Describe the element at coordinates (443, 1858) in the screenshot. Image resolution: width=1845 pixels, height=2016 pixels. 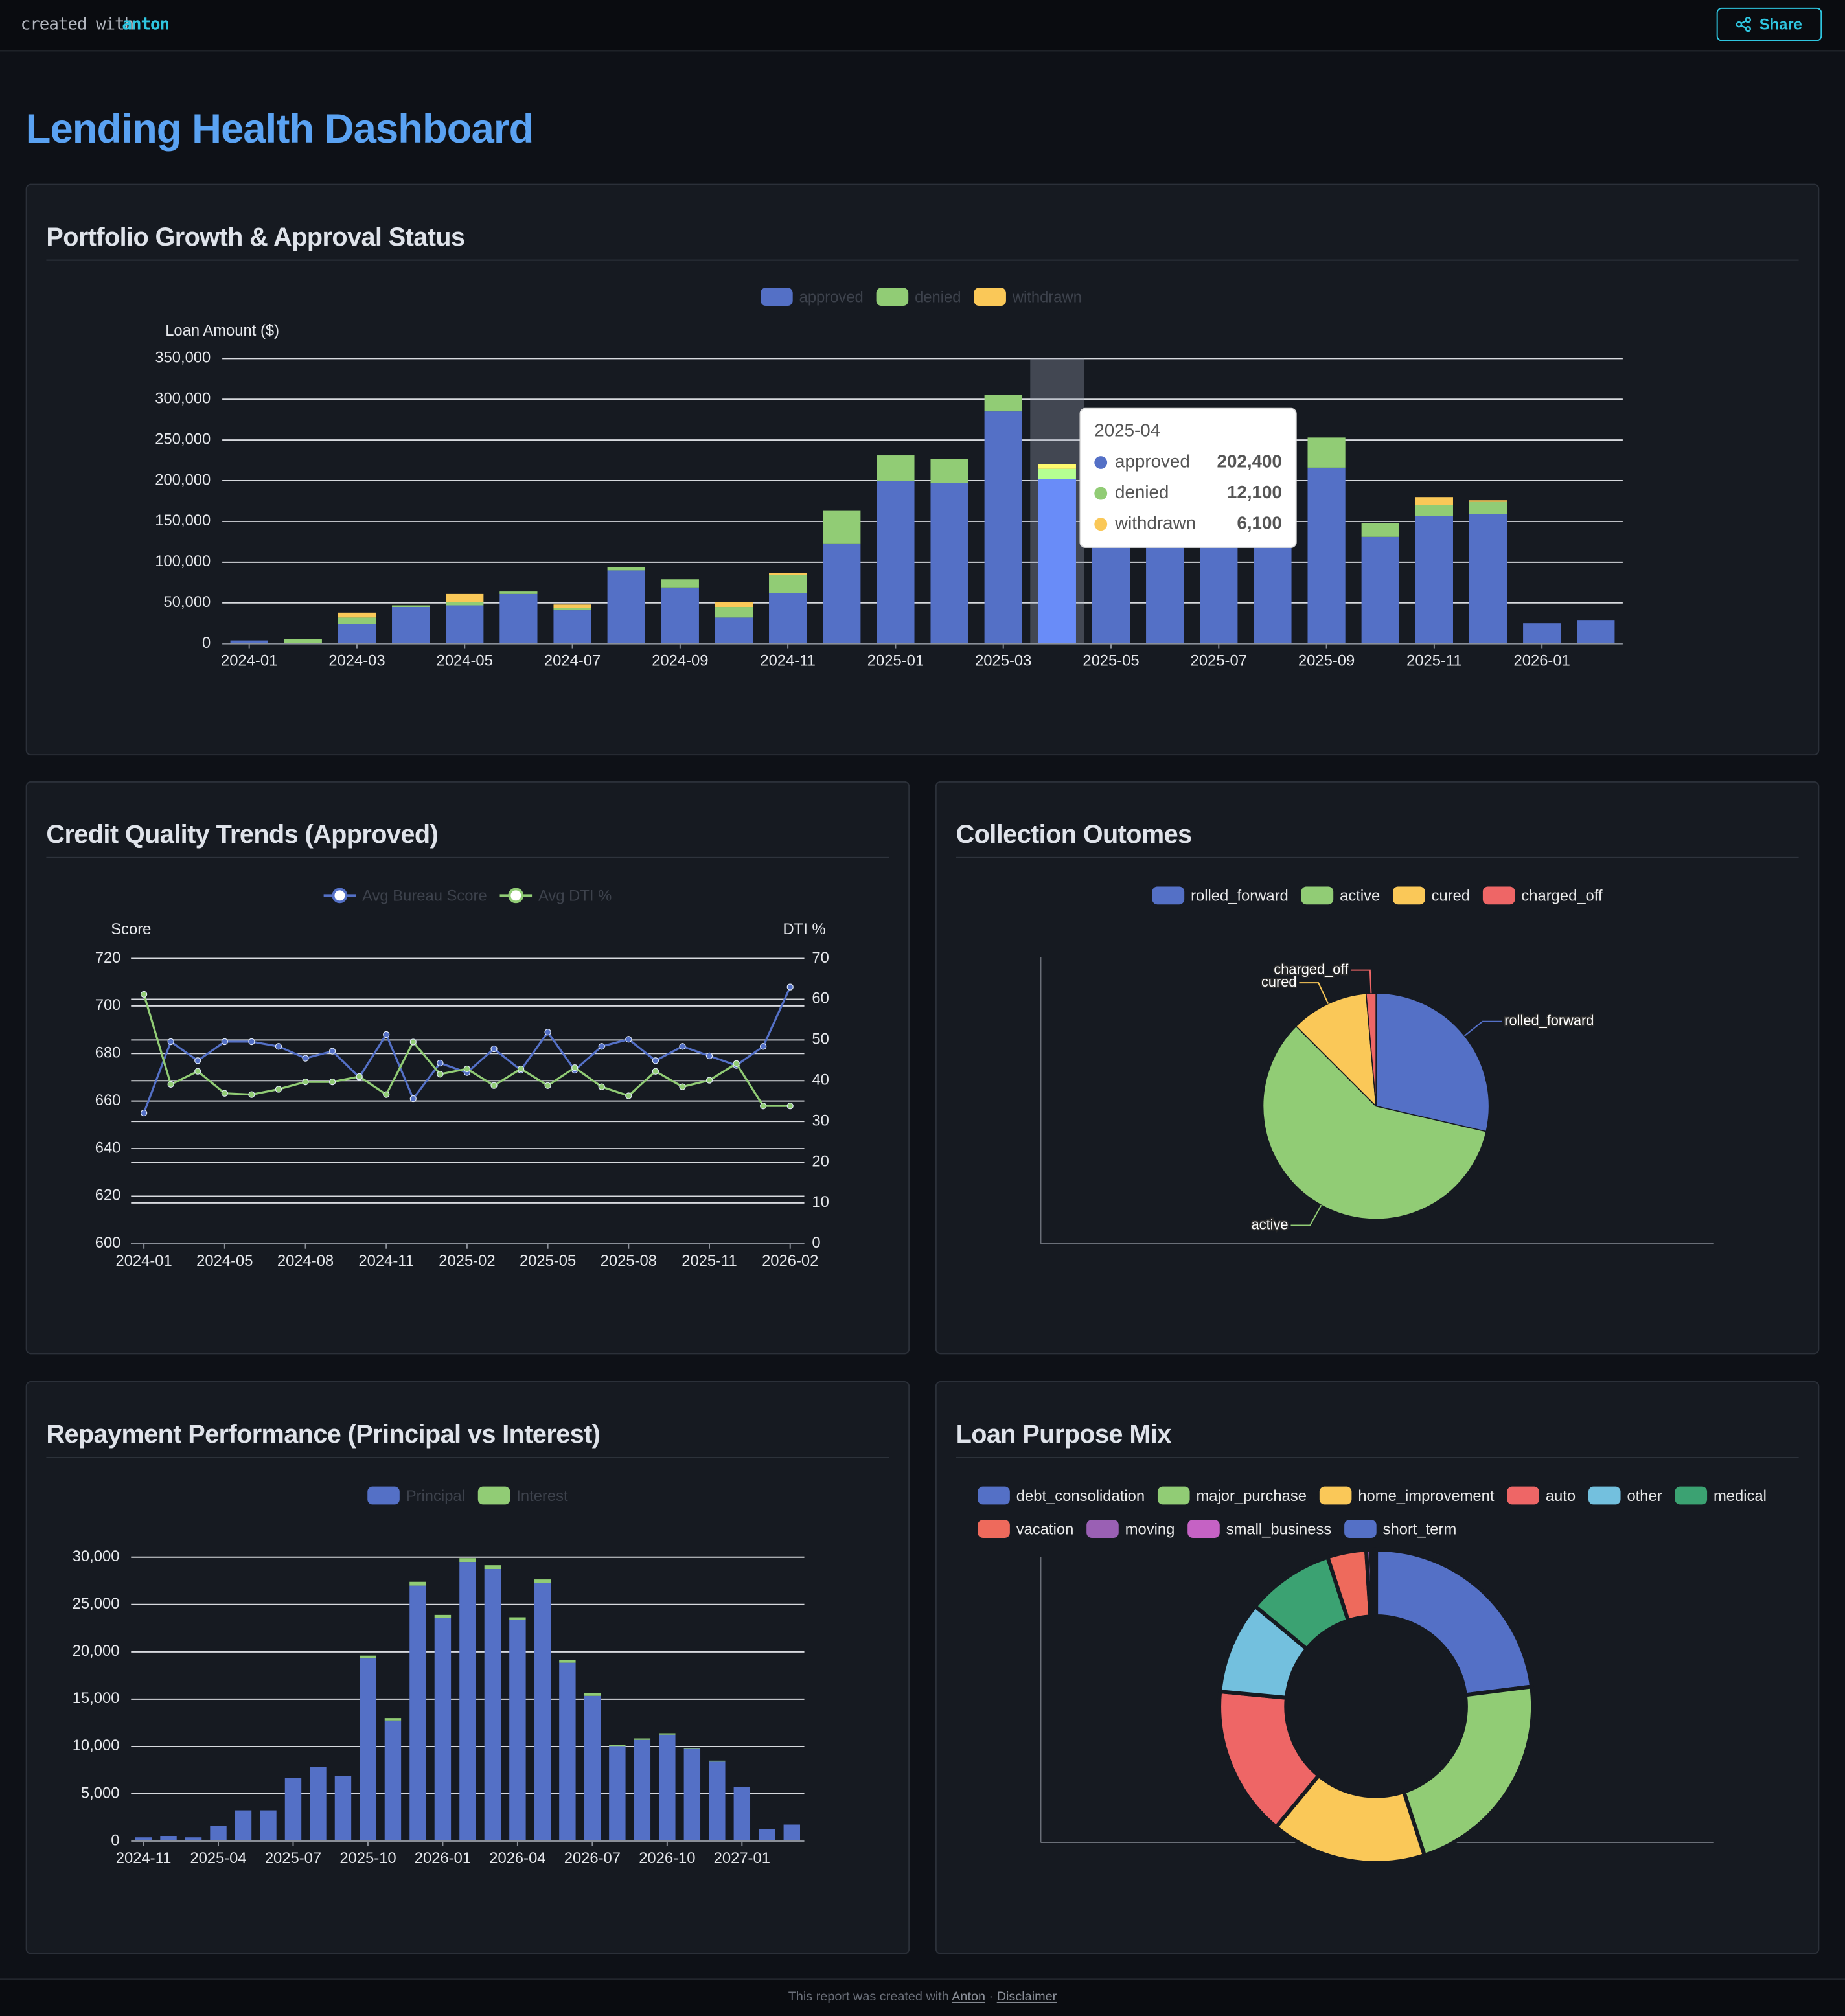
I see `x-tick-label: 2026-01` at that location.